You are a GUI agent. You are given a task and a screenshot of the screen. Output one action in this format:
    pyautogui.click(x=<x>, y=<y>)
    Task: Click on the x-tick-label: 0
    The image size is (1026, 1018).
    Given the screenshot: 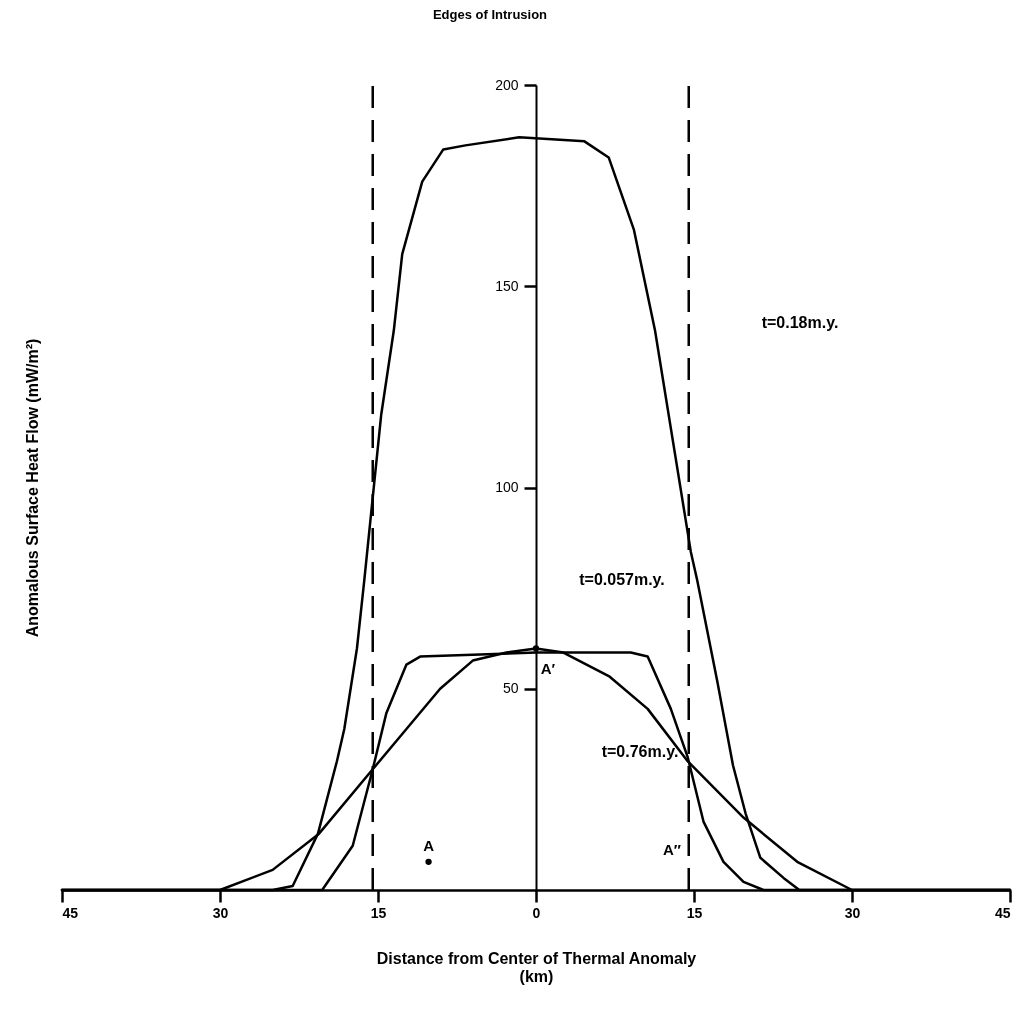 What is the action you would take?
    pyautogui.click(x=536, y=912)
    